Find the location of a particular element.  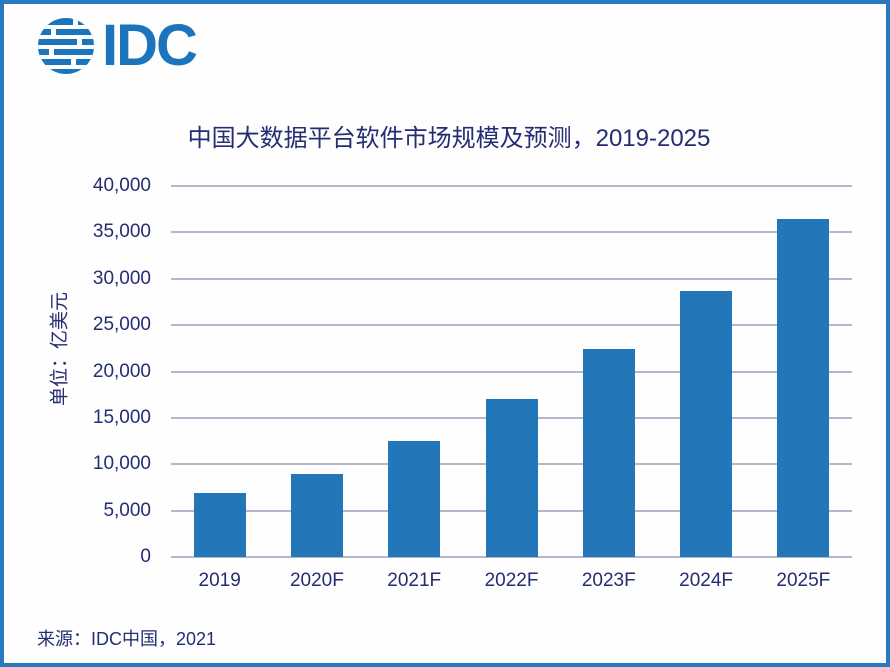

x-tick-label: 2023F is located at coordinates (608, 580).